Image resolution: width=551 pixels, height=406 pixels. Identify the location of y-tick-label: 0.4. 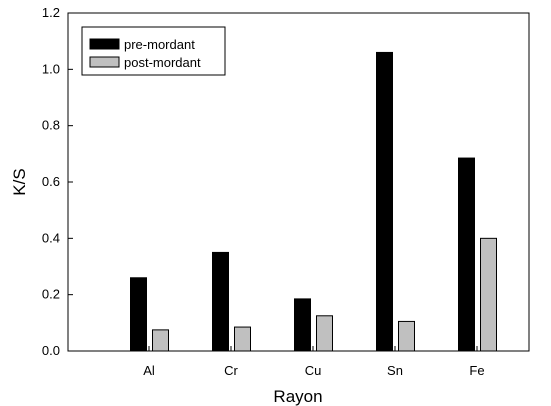
(51, 237).